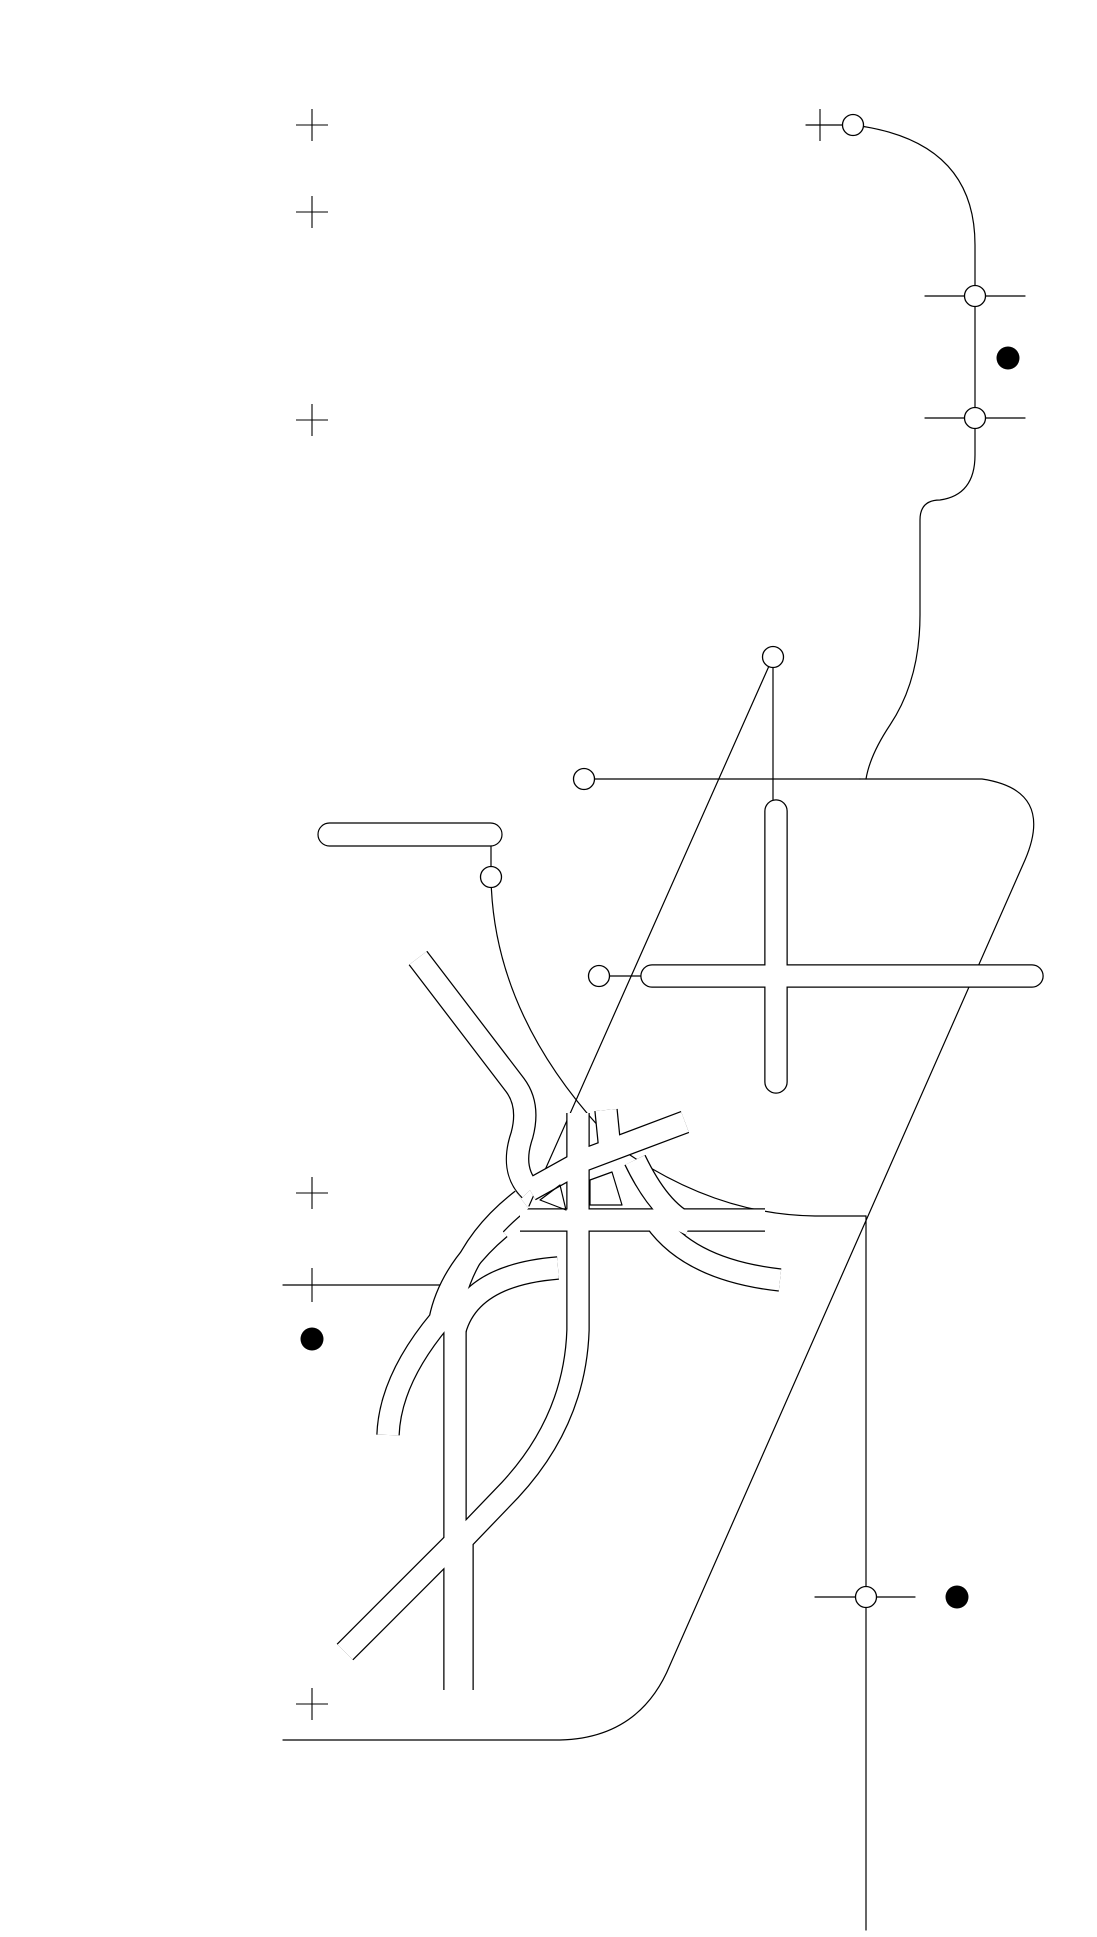 This screenshot has width=1097, height=1937. I want to click on margin-tick-marks, so click(312, 914).